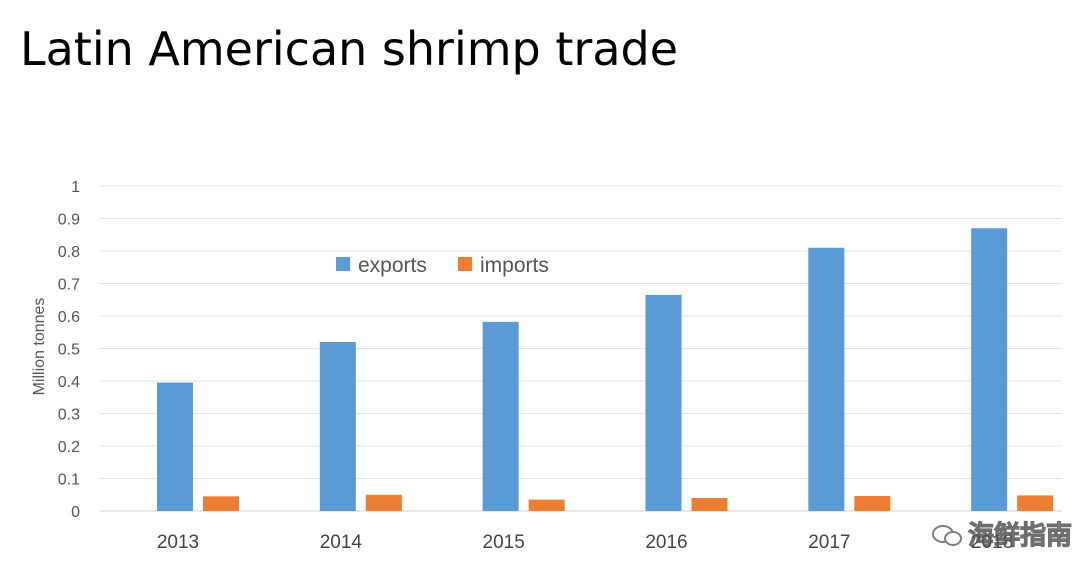 The width and height of the screenshot is (1080, 562). What do you see at coordinates (826, 379) in the screenshot?
I see `bar-exports-2017` at bounding box center [826, 379].